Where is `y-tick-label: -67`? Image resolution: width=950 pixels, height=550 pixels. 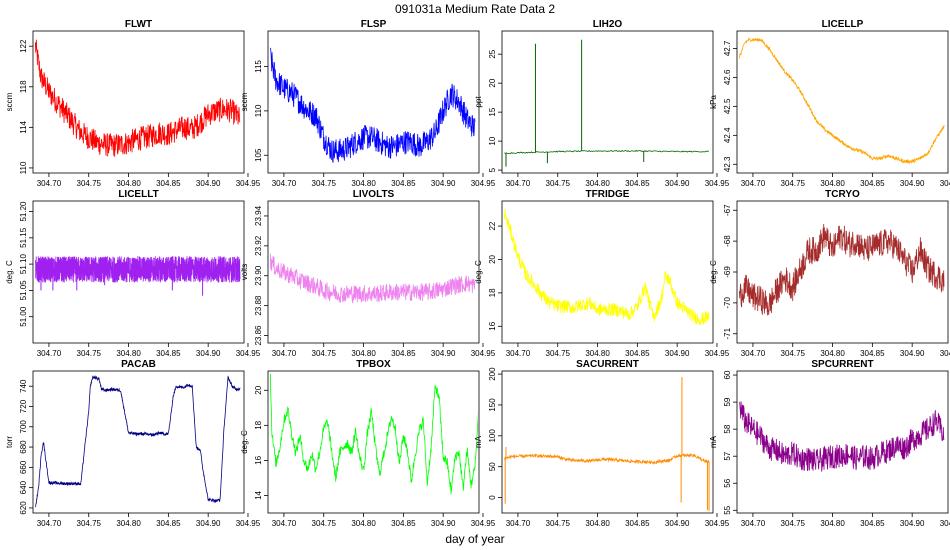 y-tick-label: -67 is located at coordinates (727, 210).